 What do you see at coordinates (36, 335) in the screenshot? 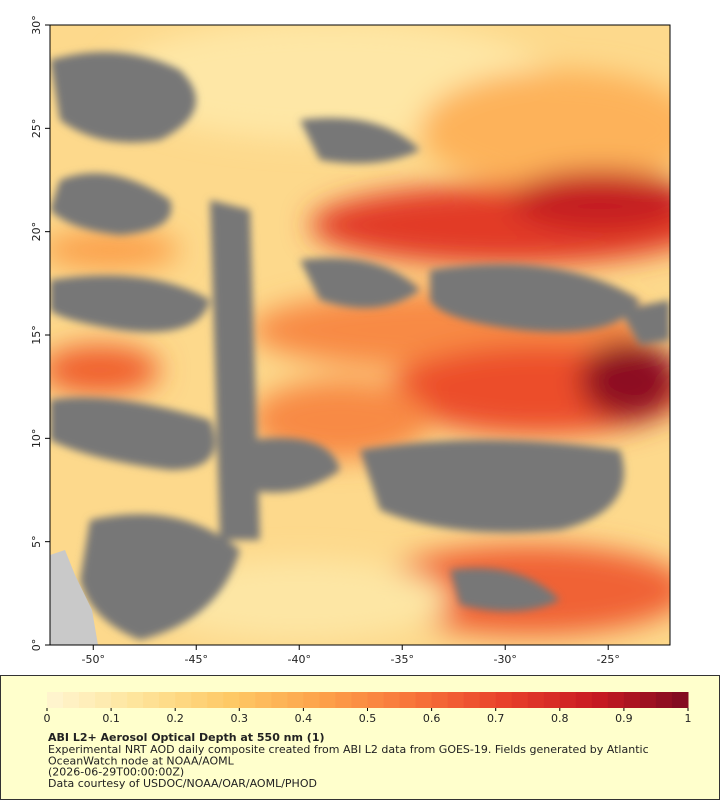
I see `y-tick-label: 15°` at bounding box center [36, 335].